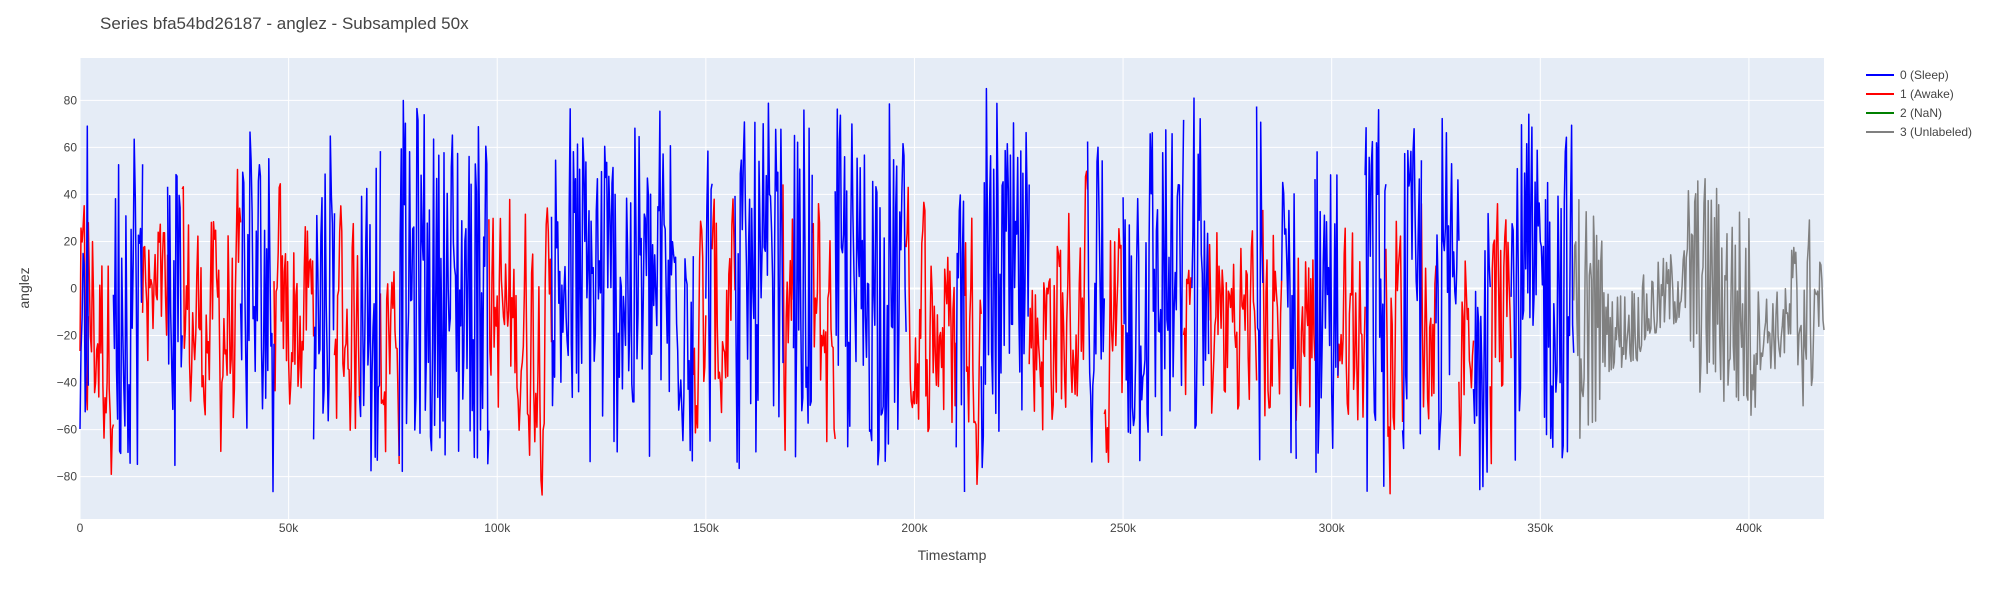  Describe the element at coordinates (80, 528) in the screenshot. I see `x-tick-label: 0` at that location.